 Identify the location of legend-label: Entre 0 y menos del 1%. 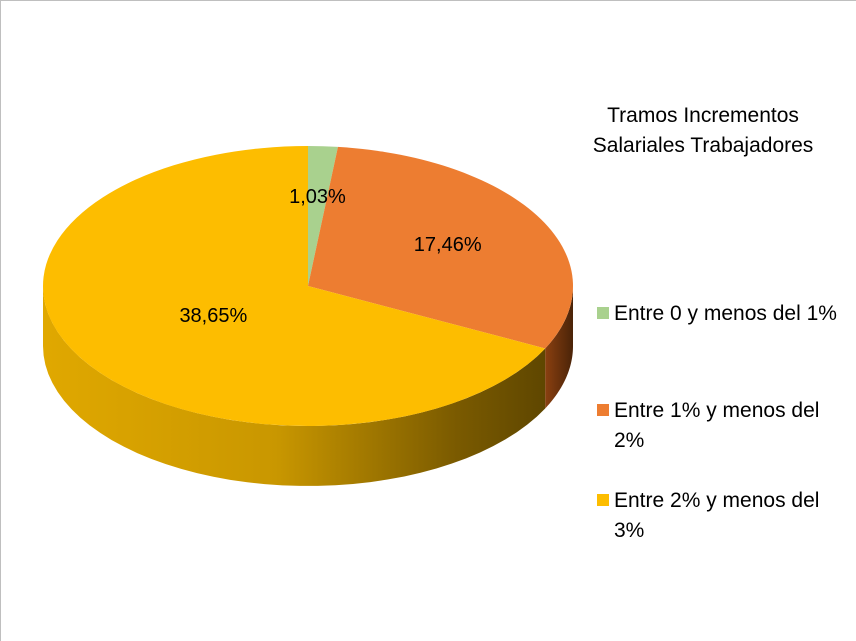
(725, 313).